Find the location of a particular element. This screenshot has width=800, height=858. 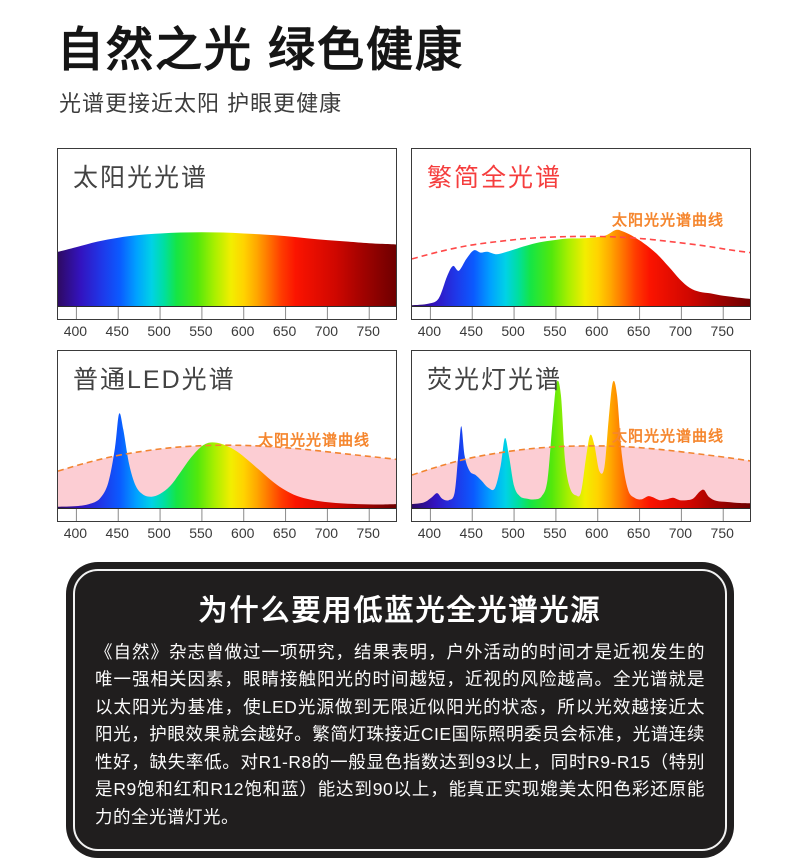

chart-frame: 繁简全光谱 太阳光光谱曲线 is located at coordinates (581, 233).